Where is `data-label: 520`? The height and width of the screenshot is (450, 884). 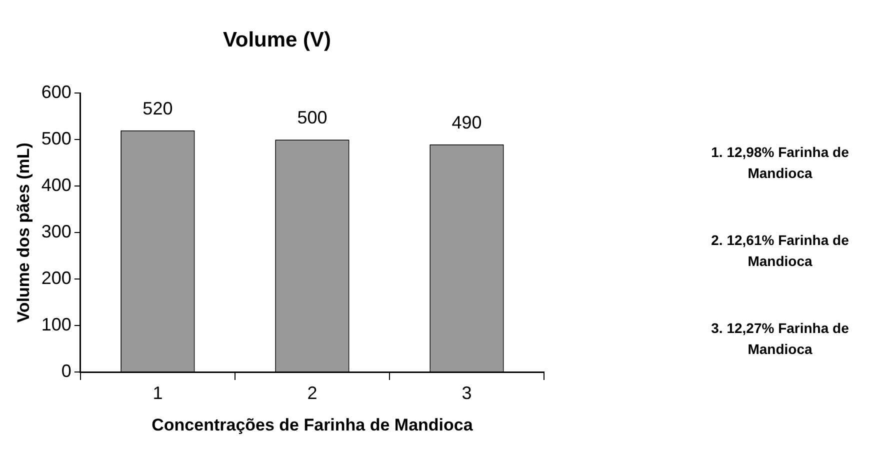 data-label: 520 is located at coordinates (157, 108).